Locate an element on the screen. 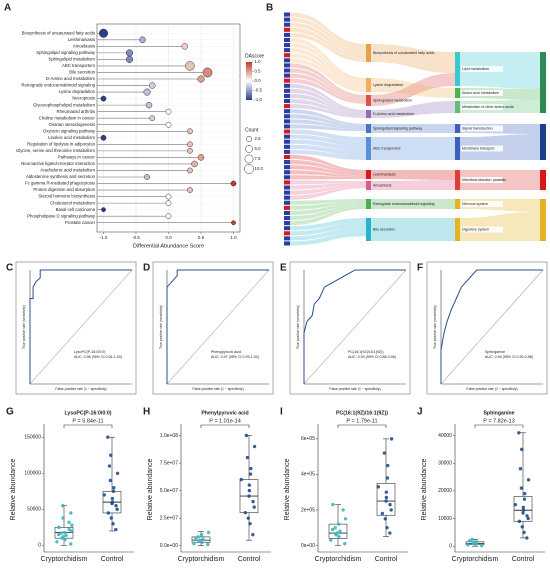 The width and height of the screenshot is (550, 569). annotation: AUC: 0.93 (95% CI 0.88-0.98) is located at coordinates (372, 357).